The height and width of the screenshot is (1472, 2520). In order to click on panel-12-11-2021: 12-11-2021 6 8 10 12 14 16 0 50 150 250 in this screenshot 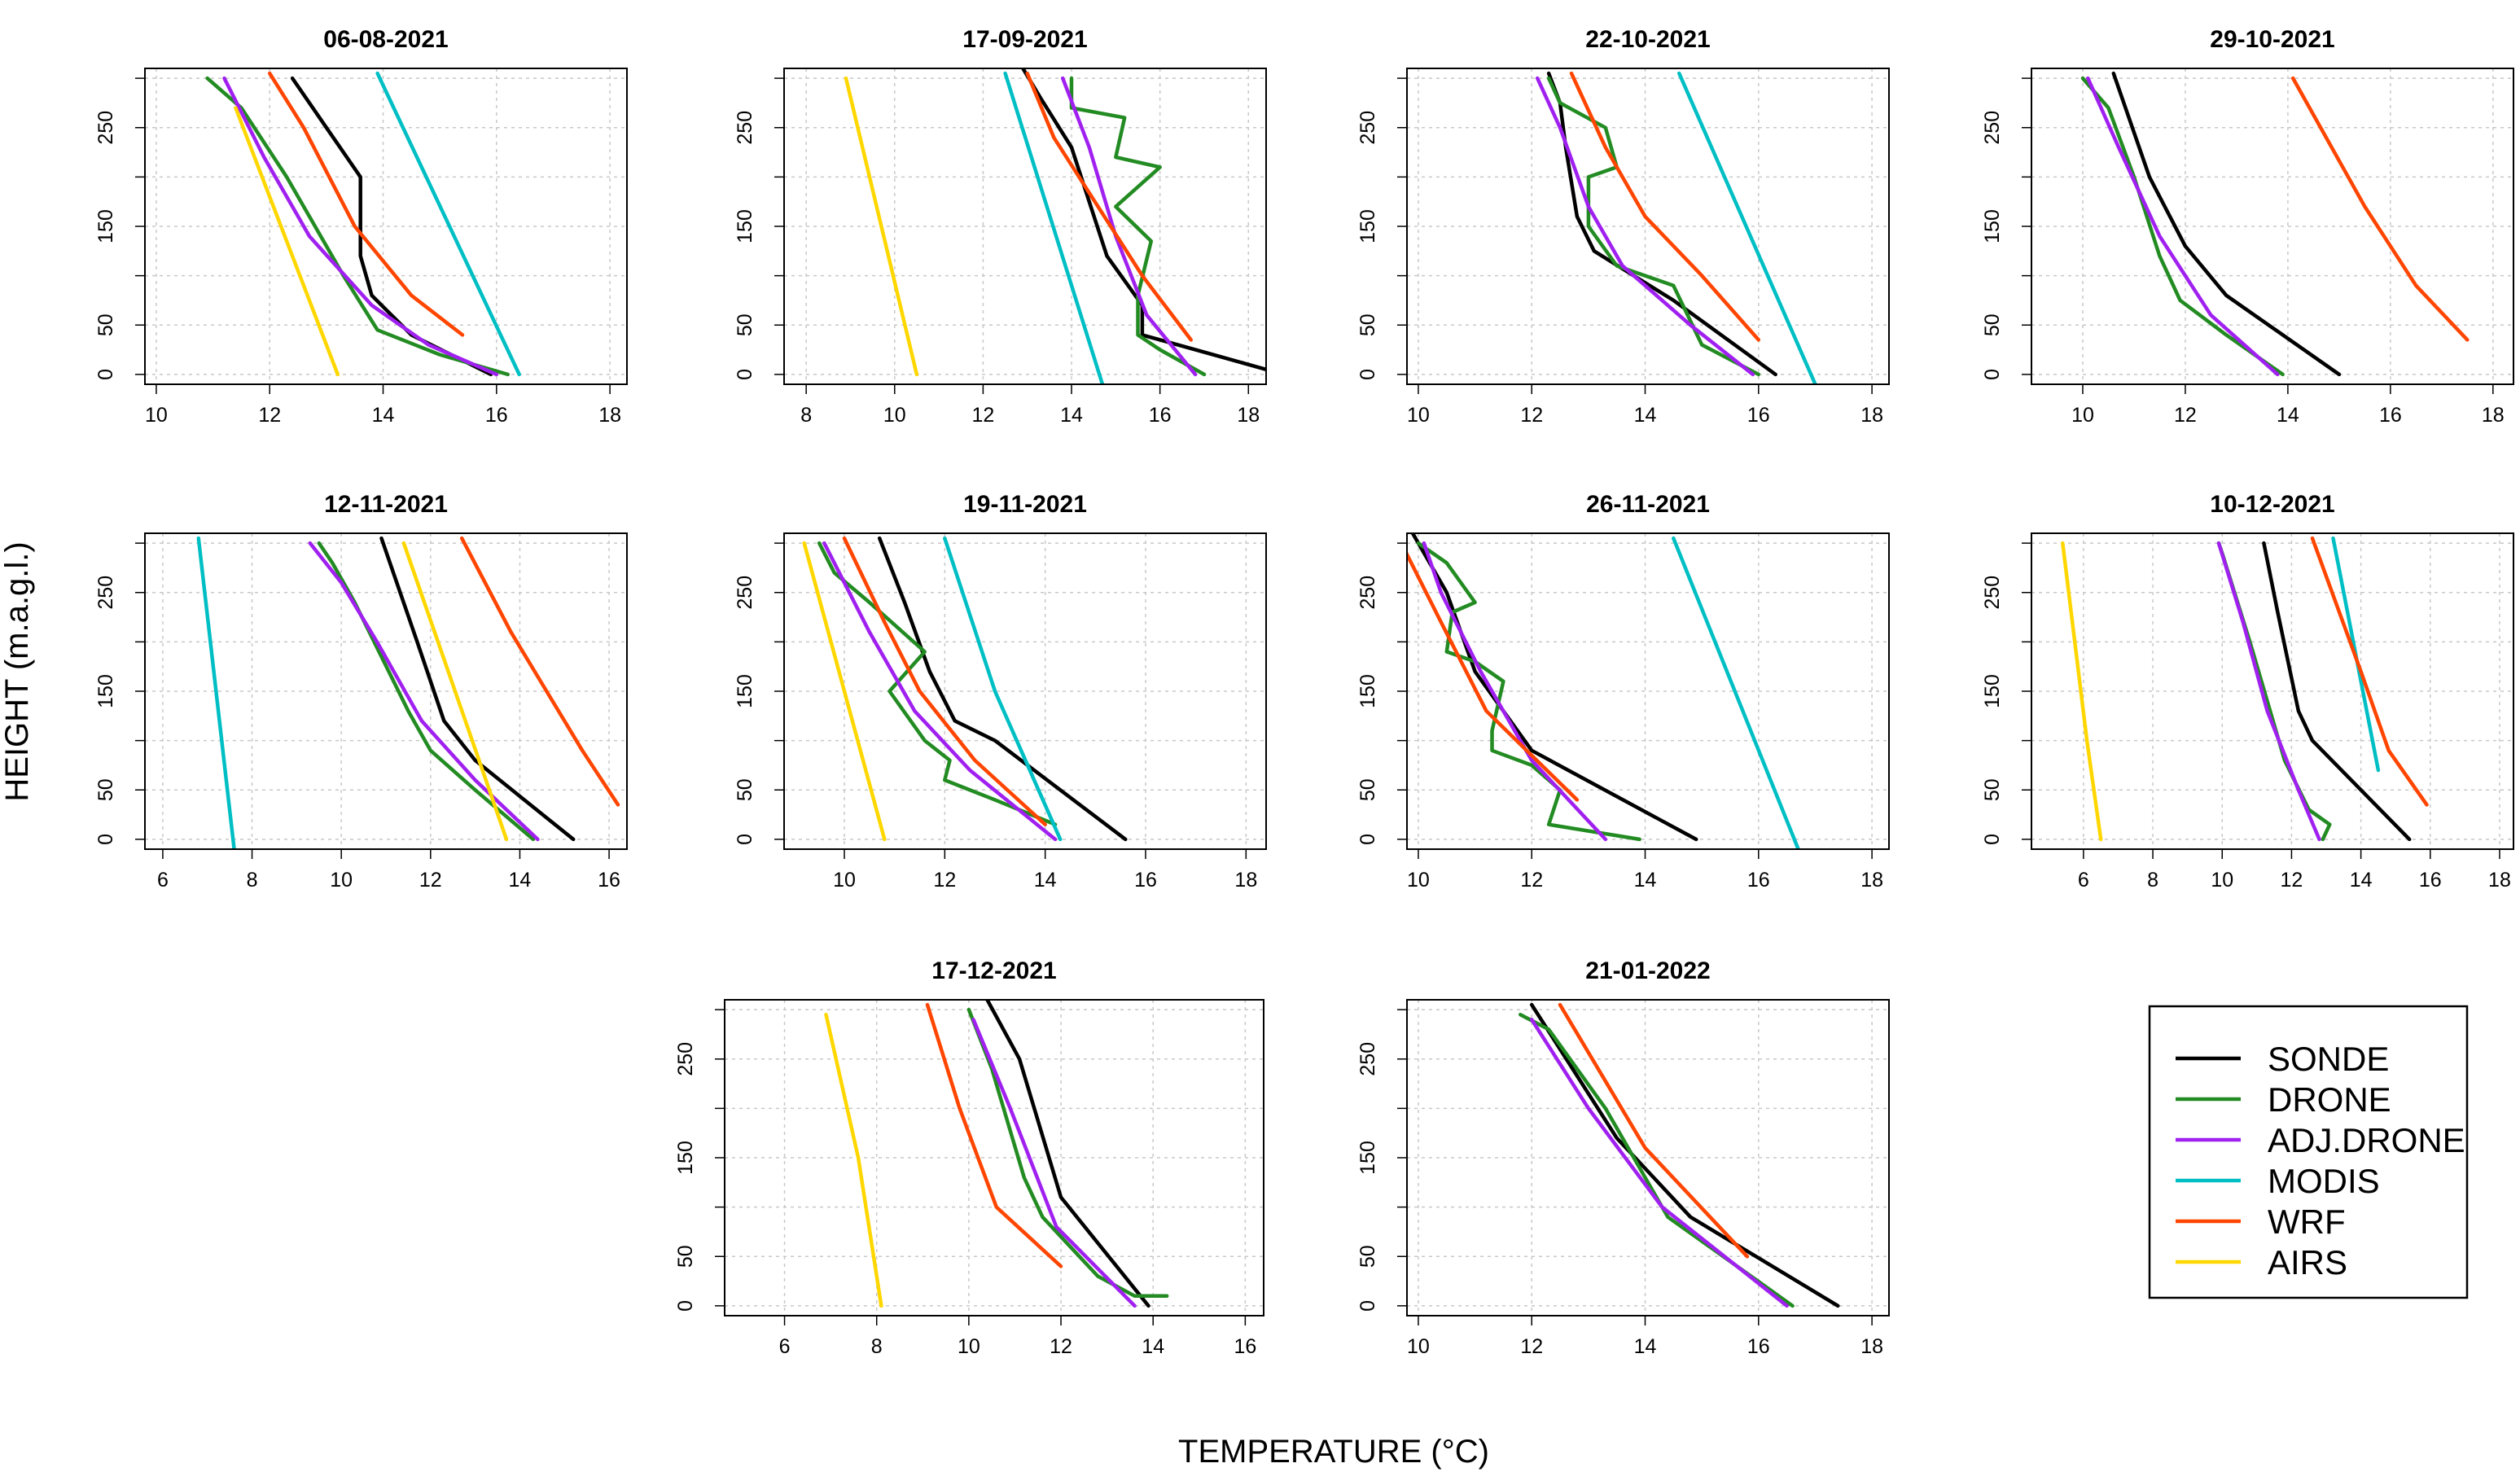, I will do `click(361, 691)`.